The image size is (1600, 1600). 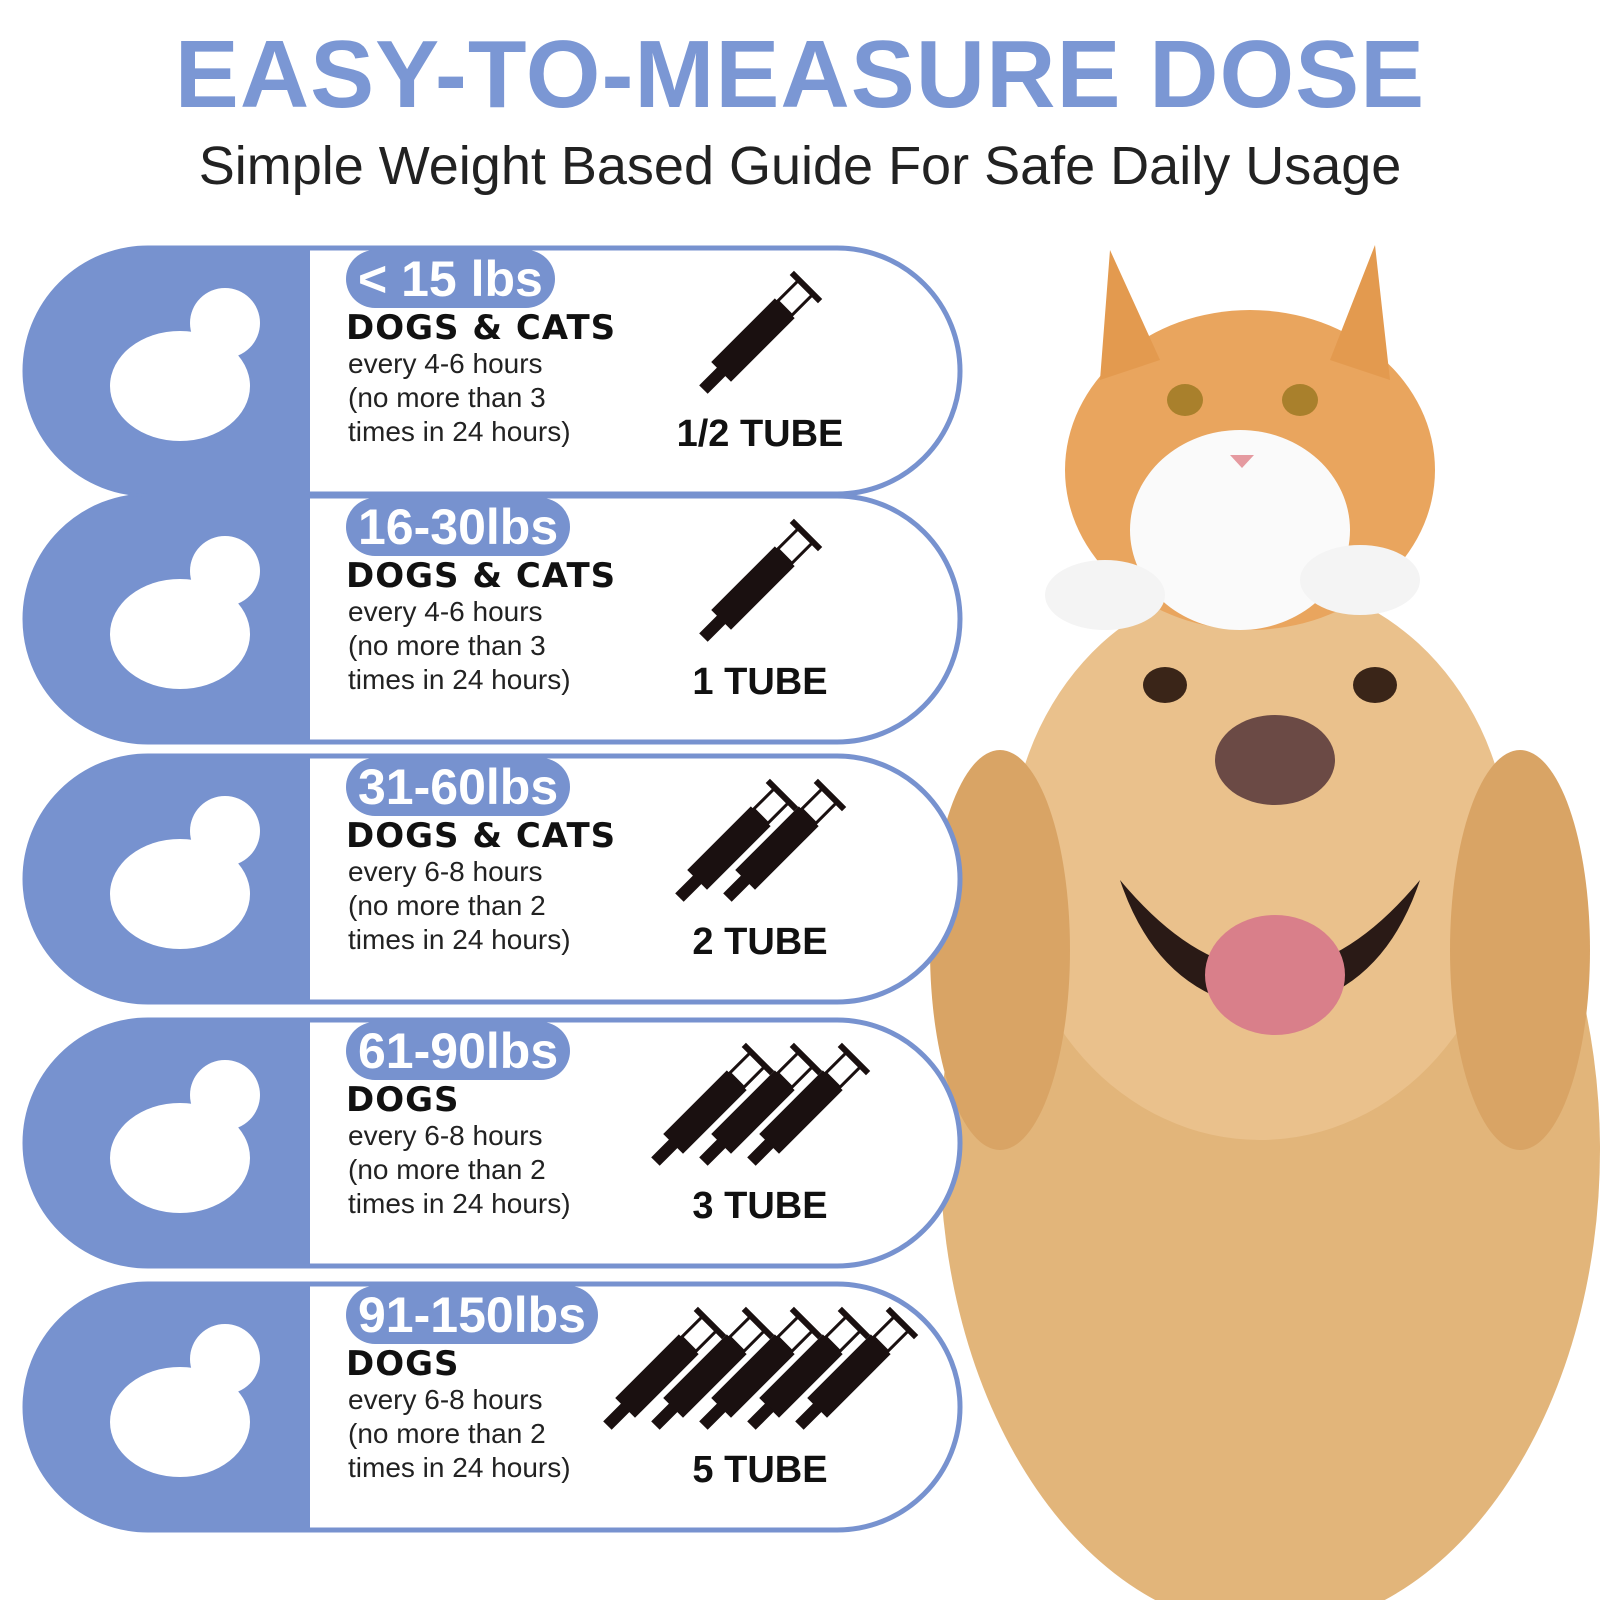 I want to click on cat-nose, so click(x=1242, y=461).